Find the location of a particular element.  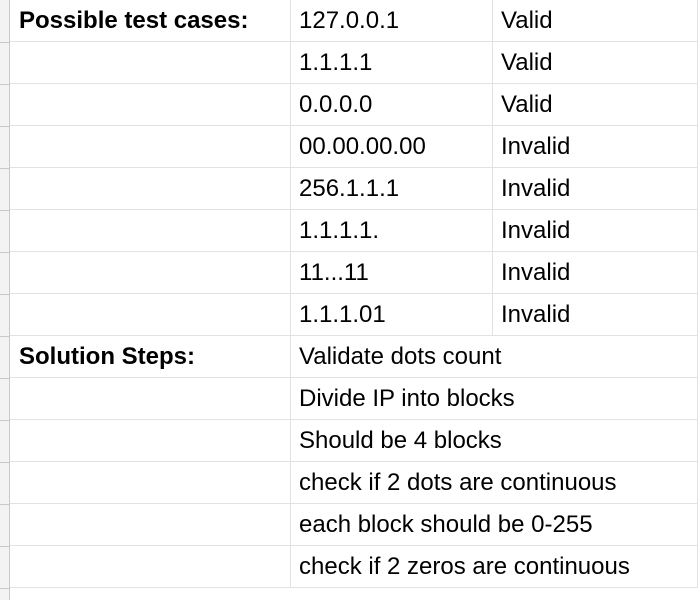

cell-solution-step: check if 2 zeros are continuous is located at coordinates (494, 567).